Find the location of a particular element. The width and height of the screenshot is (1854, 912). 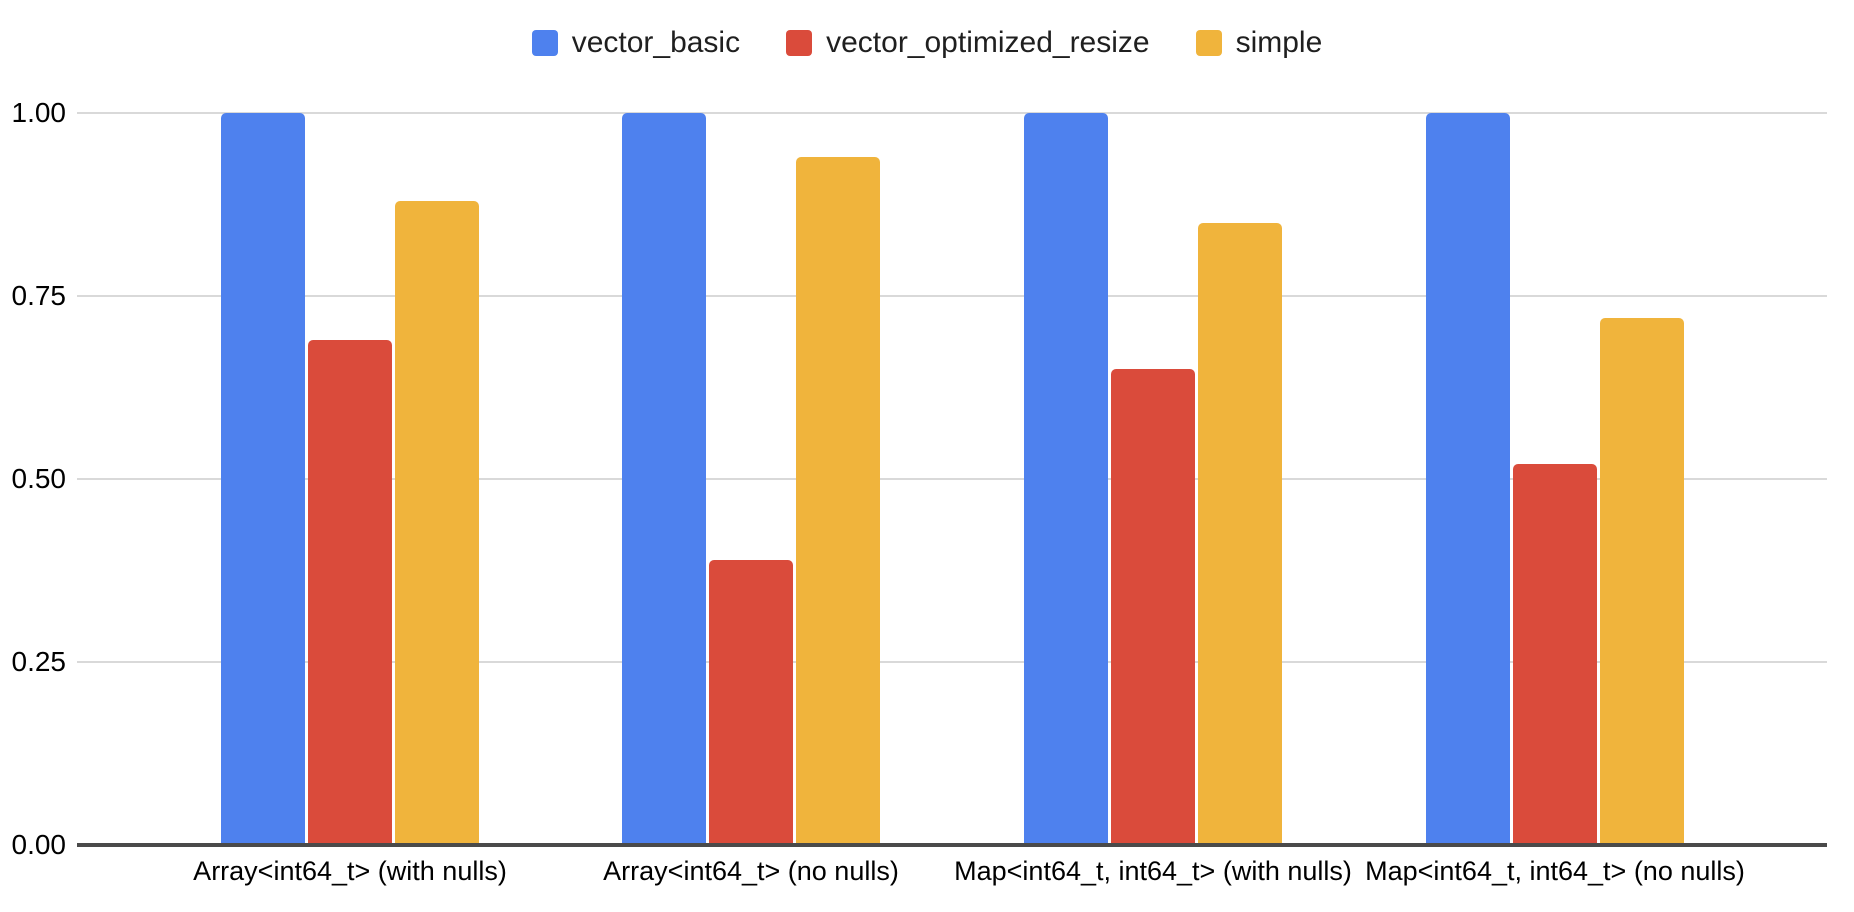

y-axis-tick-label: 0.50 is located at coordinates (39, 478).